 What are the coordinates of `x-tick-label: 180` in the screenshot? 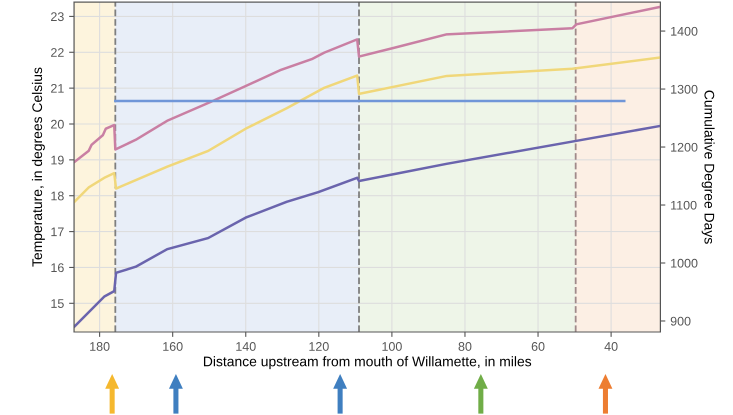 It's located at (100, 346).